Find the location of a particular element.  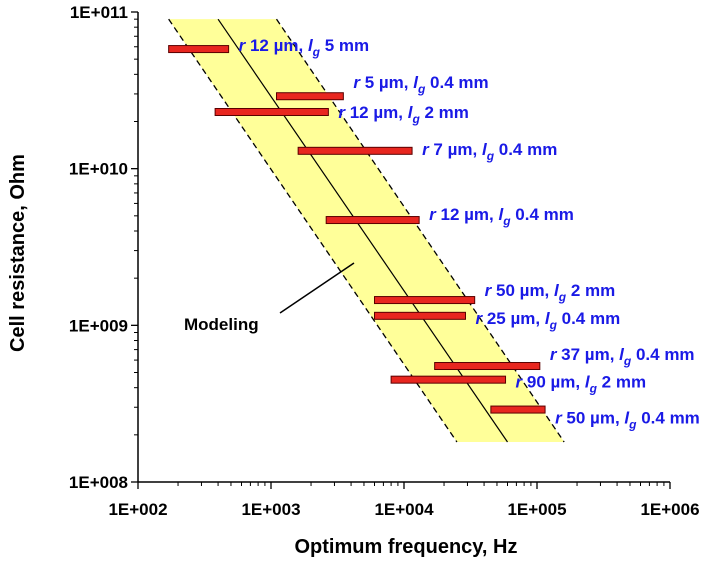

annotation: Modeling is located at coordinates (269, 298).